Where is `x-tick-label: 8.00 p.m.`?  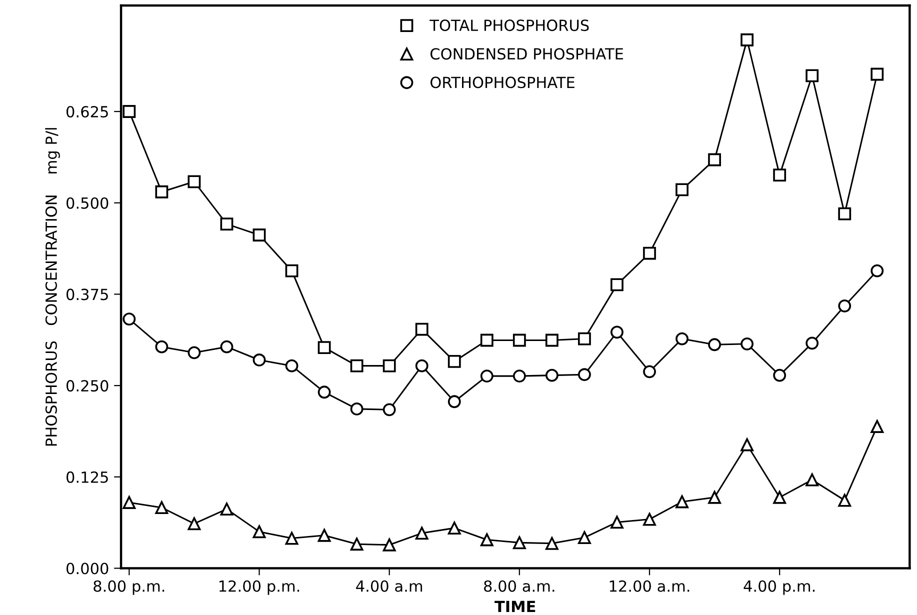
x-tick-label: 8.00 p.m. is located at coordinates (129, 587).